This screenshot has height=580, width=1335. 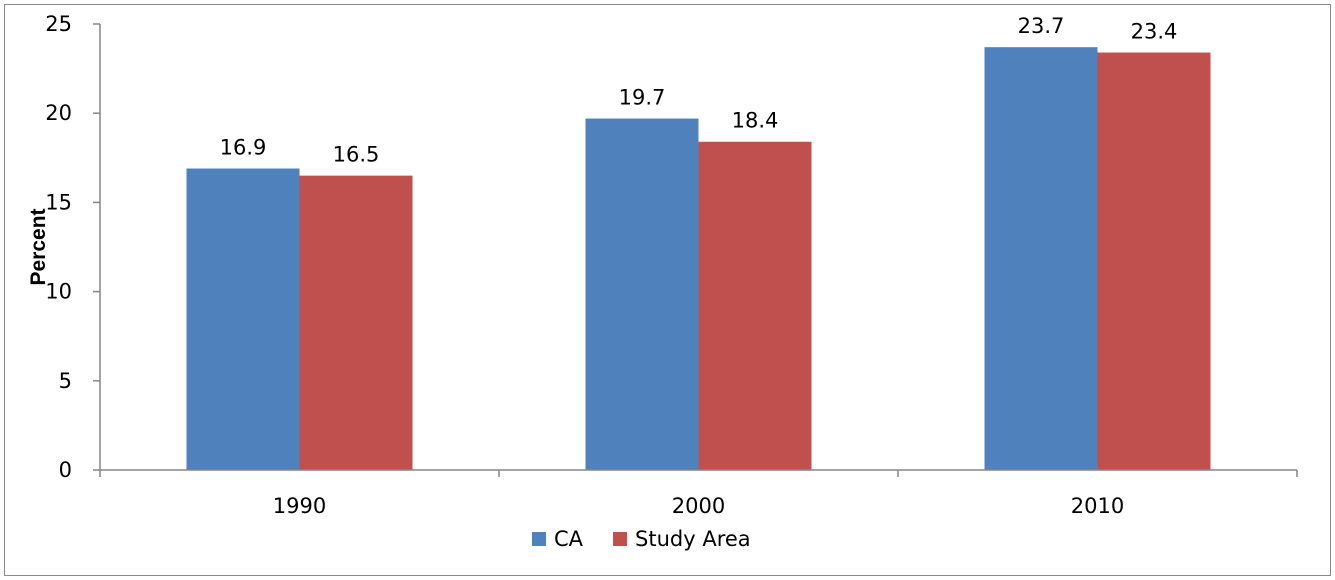 I want to click on legend-label: Study Area, so click(x=693, y=539).